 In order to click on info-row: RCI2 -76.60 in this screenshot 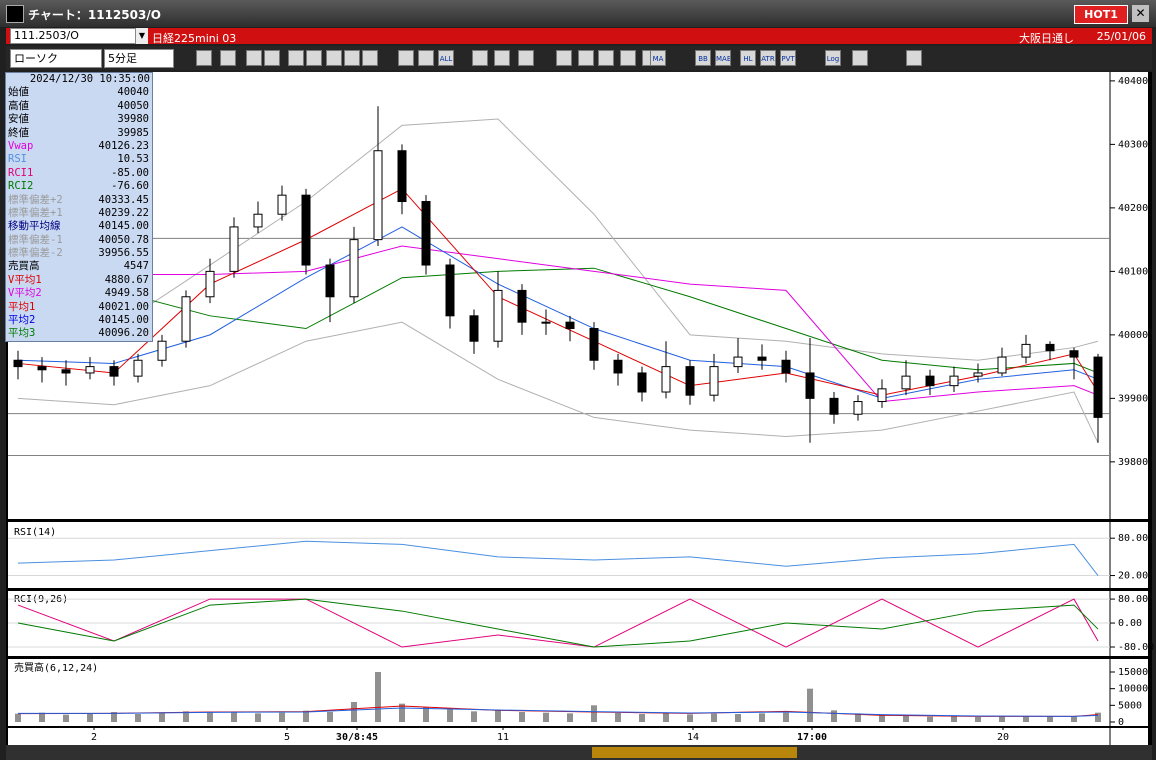, I will do `click(79, 186)`.